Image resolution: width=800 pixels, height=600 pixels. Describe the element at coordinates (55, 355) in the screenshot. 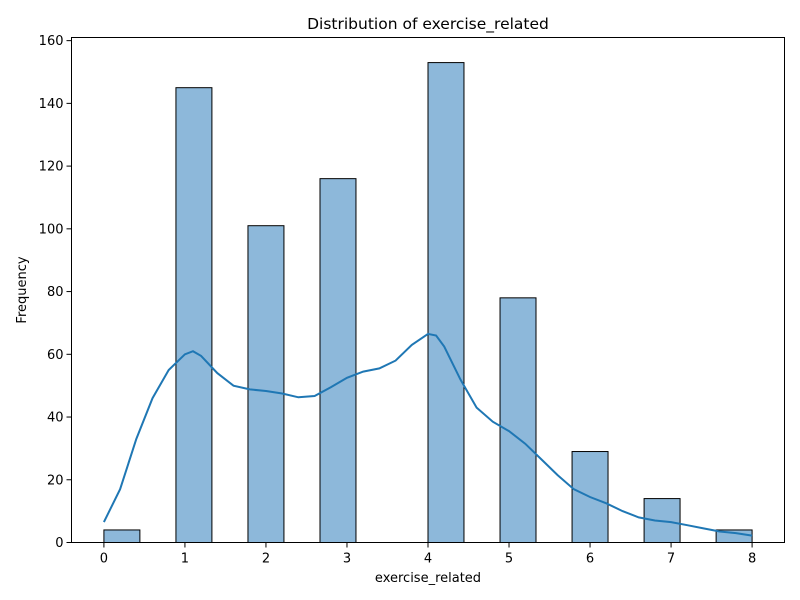

I see `y-tick-label-3: 60` at that location.